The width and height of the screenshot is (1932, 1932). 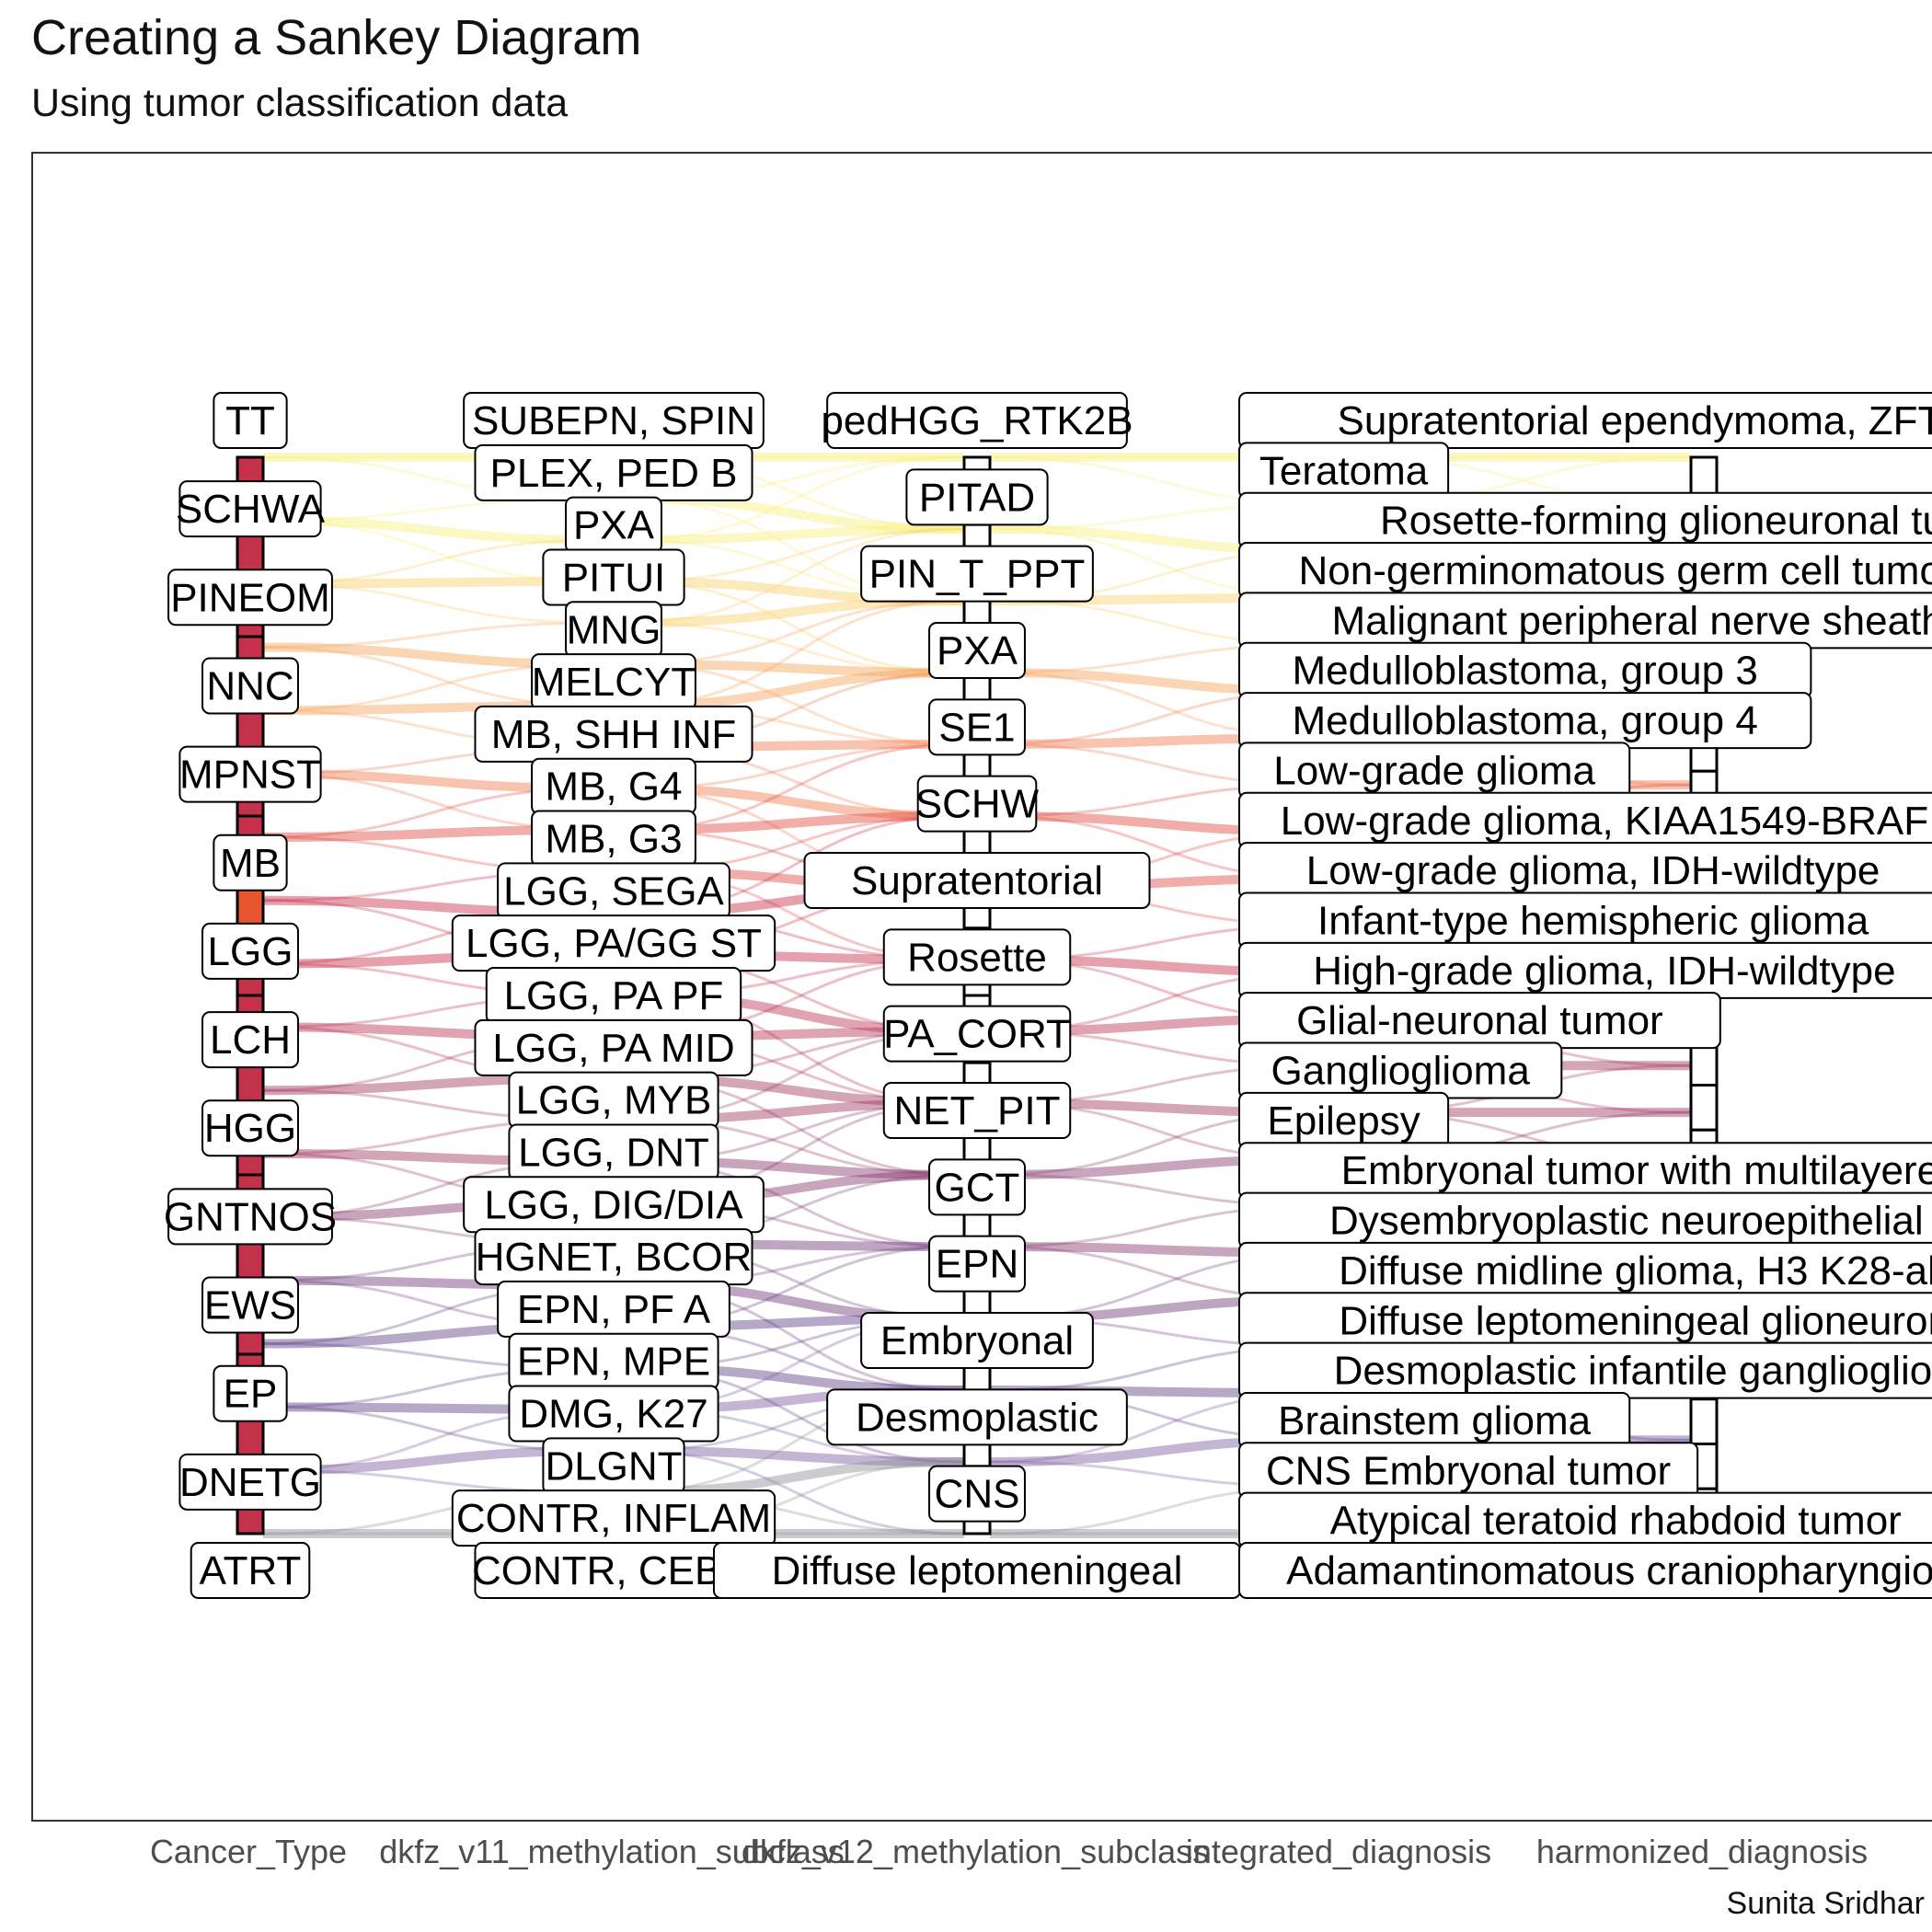 I want to click on label-text: PITUI, so click(x=613, y=577).